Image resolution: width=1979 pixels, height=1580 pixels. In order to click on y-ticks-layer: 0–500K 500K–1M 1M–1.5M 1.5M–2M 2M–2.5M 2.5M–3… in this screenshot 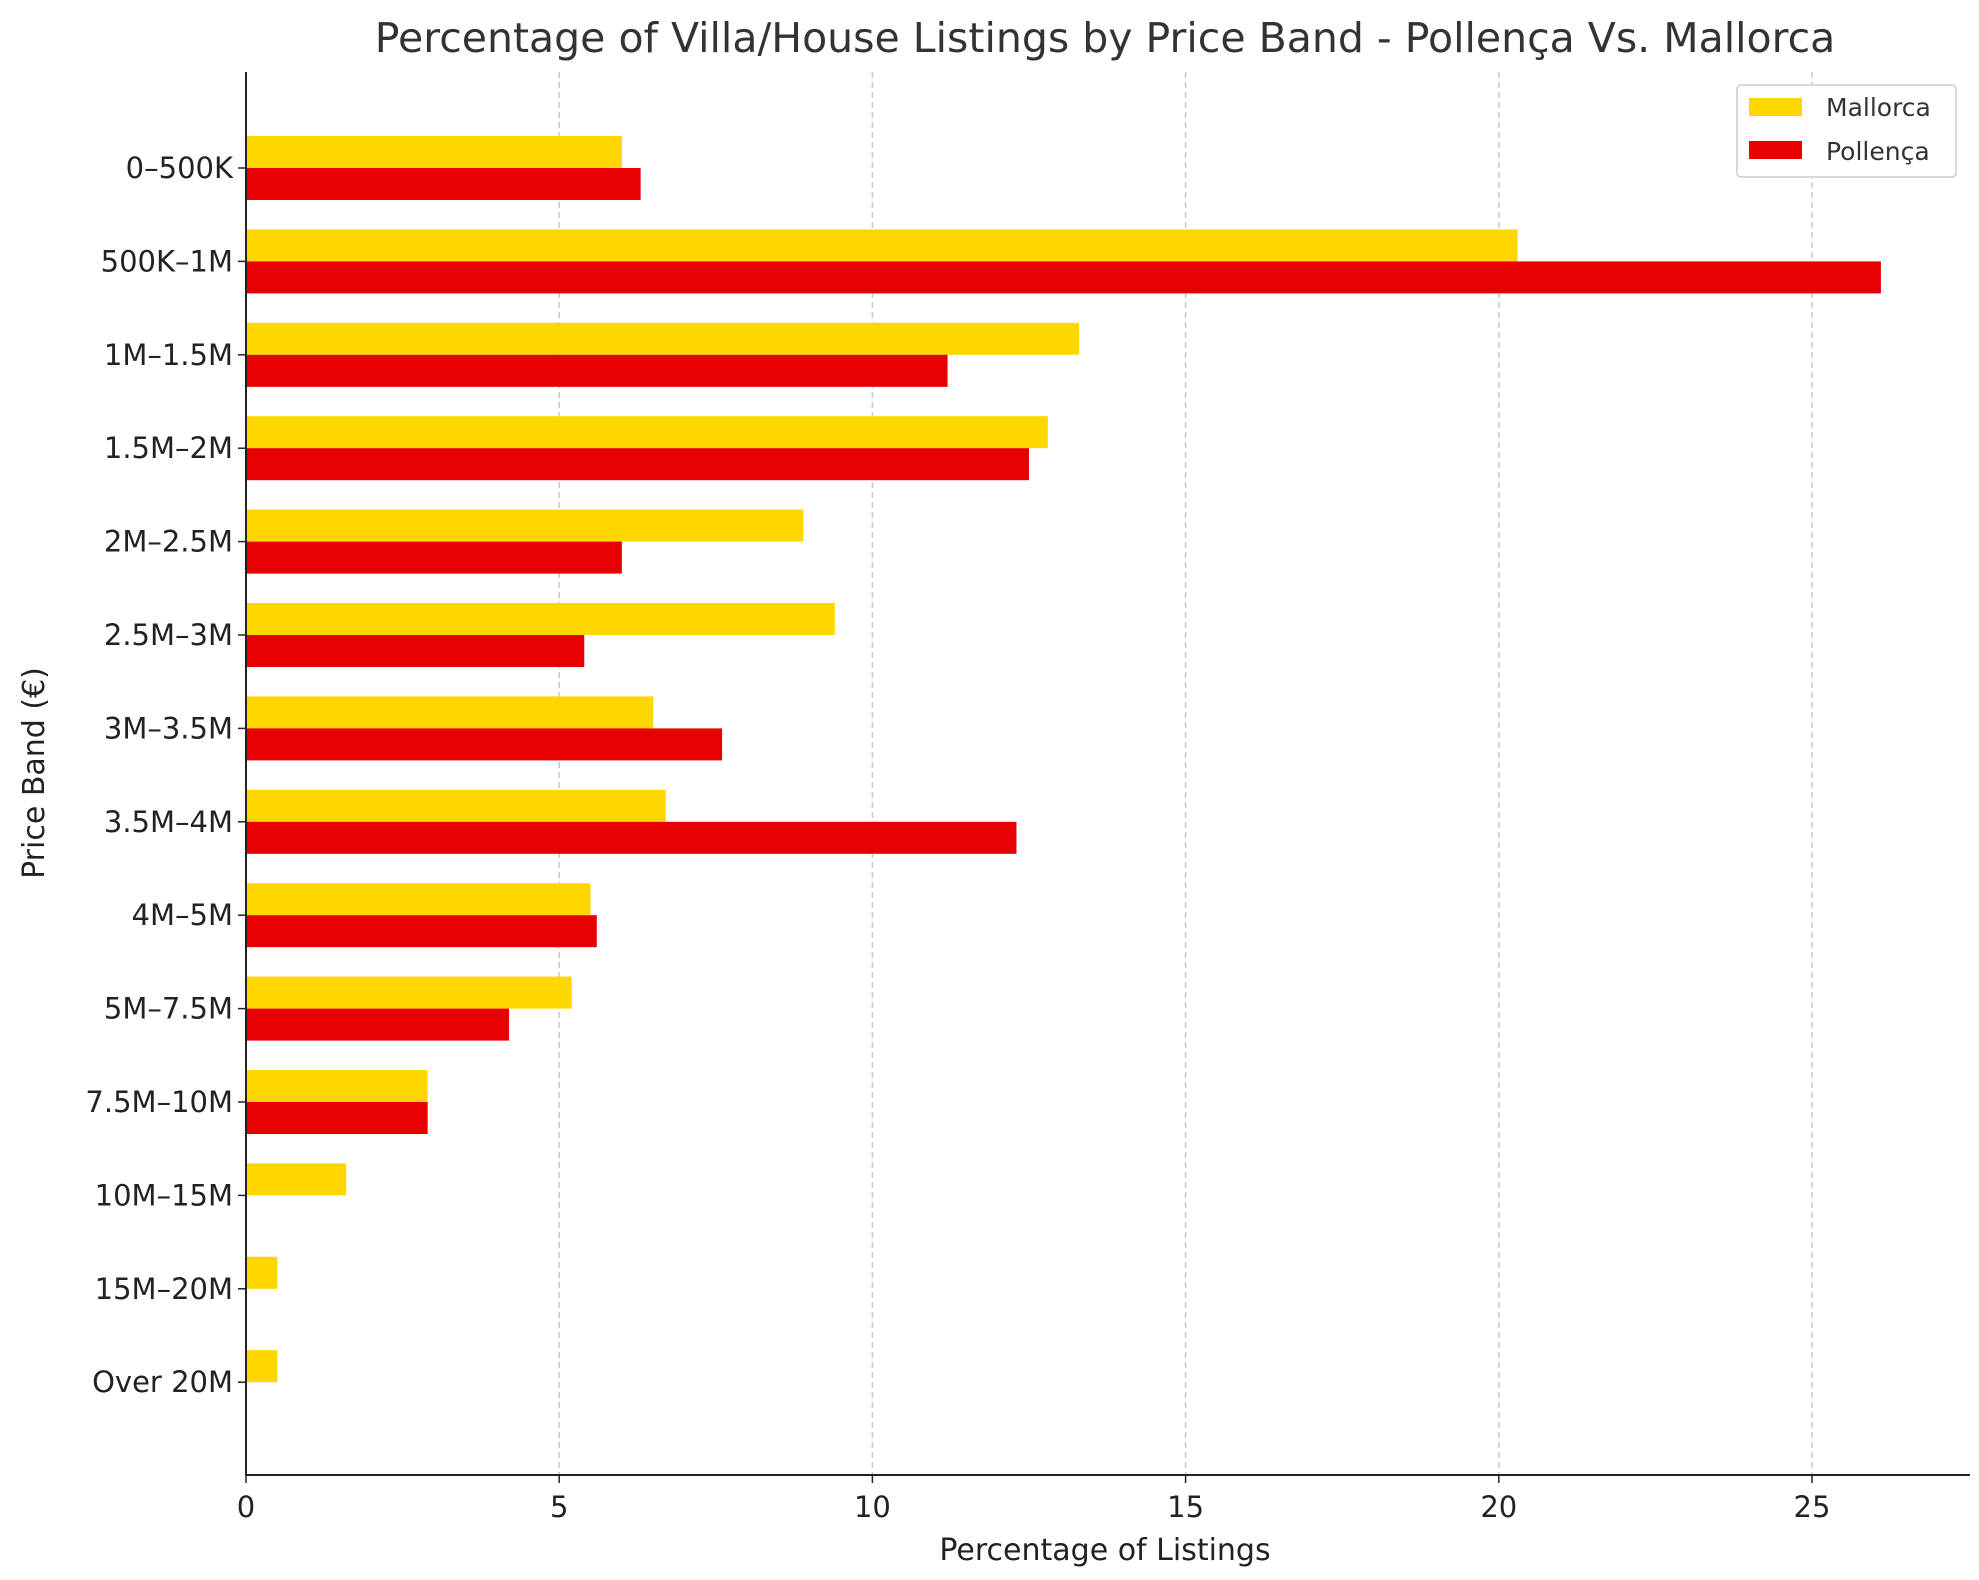, I will do `click(165, 775)`.